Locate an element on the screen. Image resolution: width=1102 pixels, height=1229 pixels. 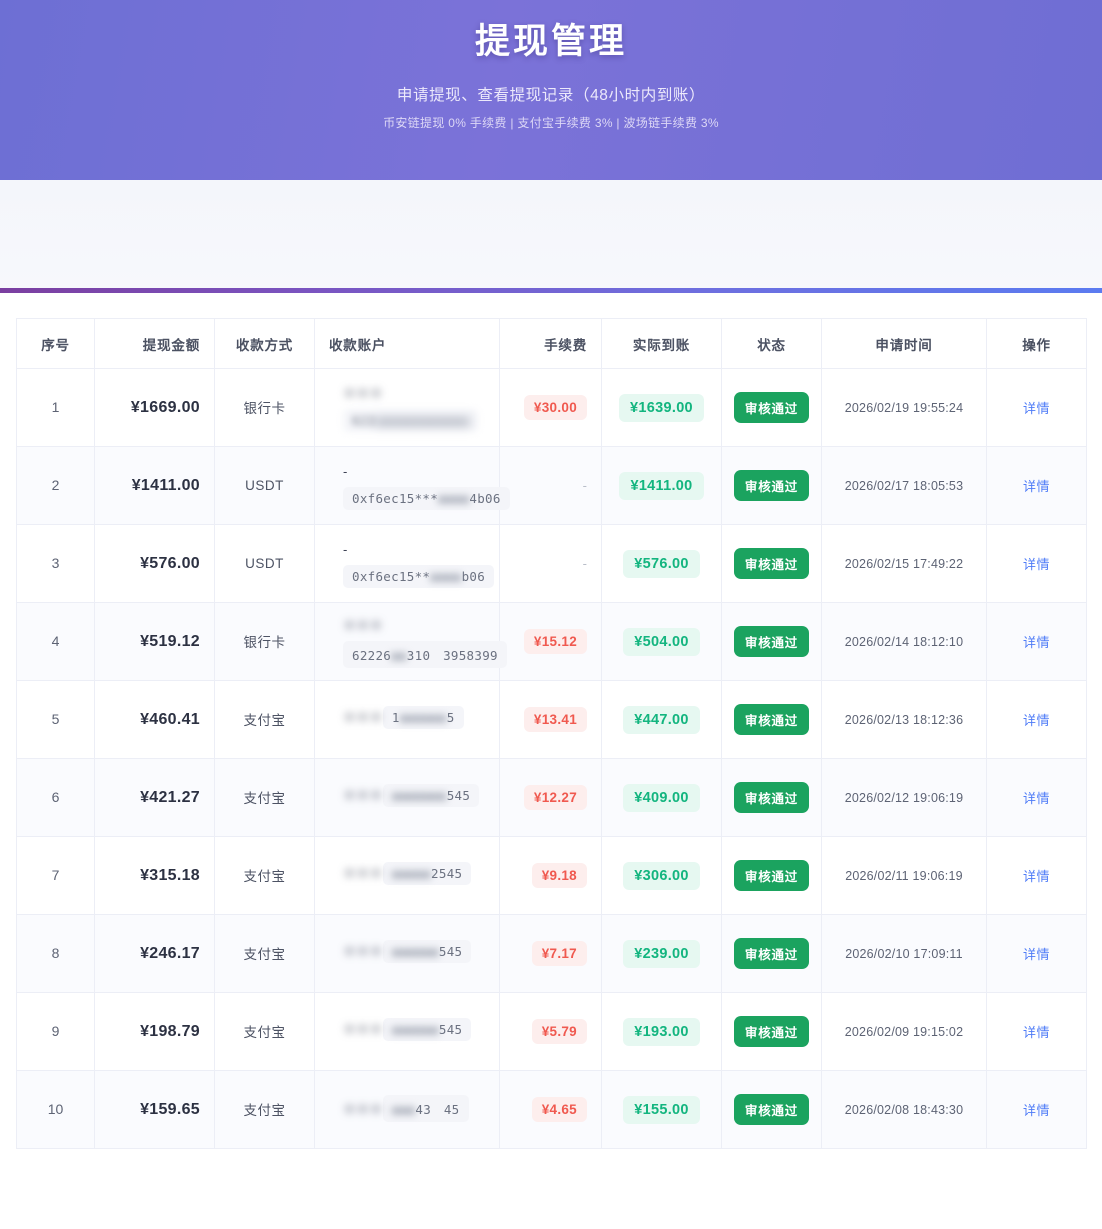
withdraw-fee: ¥30.00 is located at coordinates (550, 407).